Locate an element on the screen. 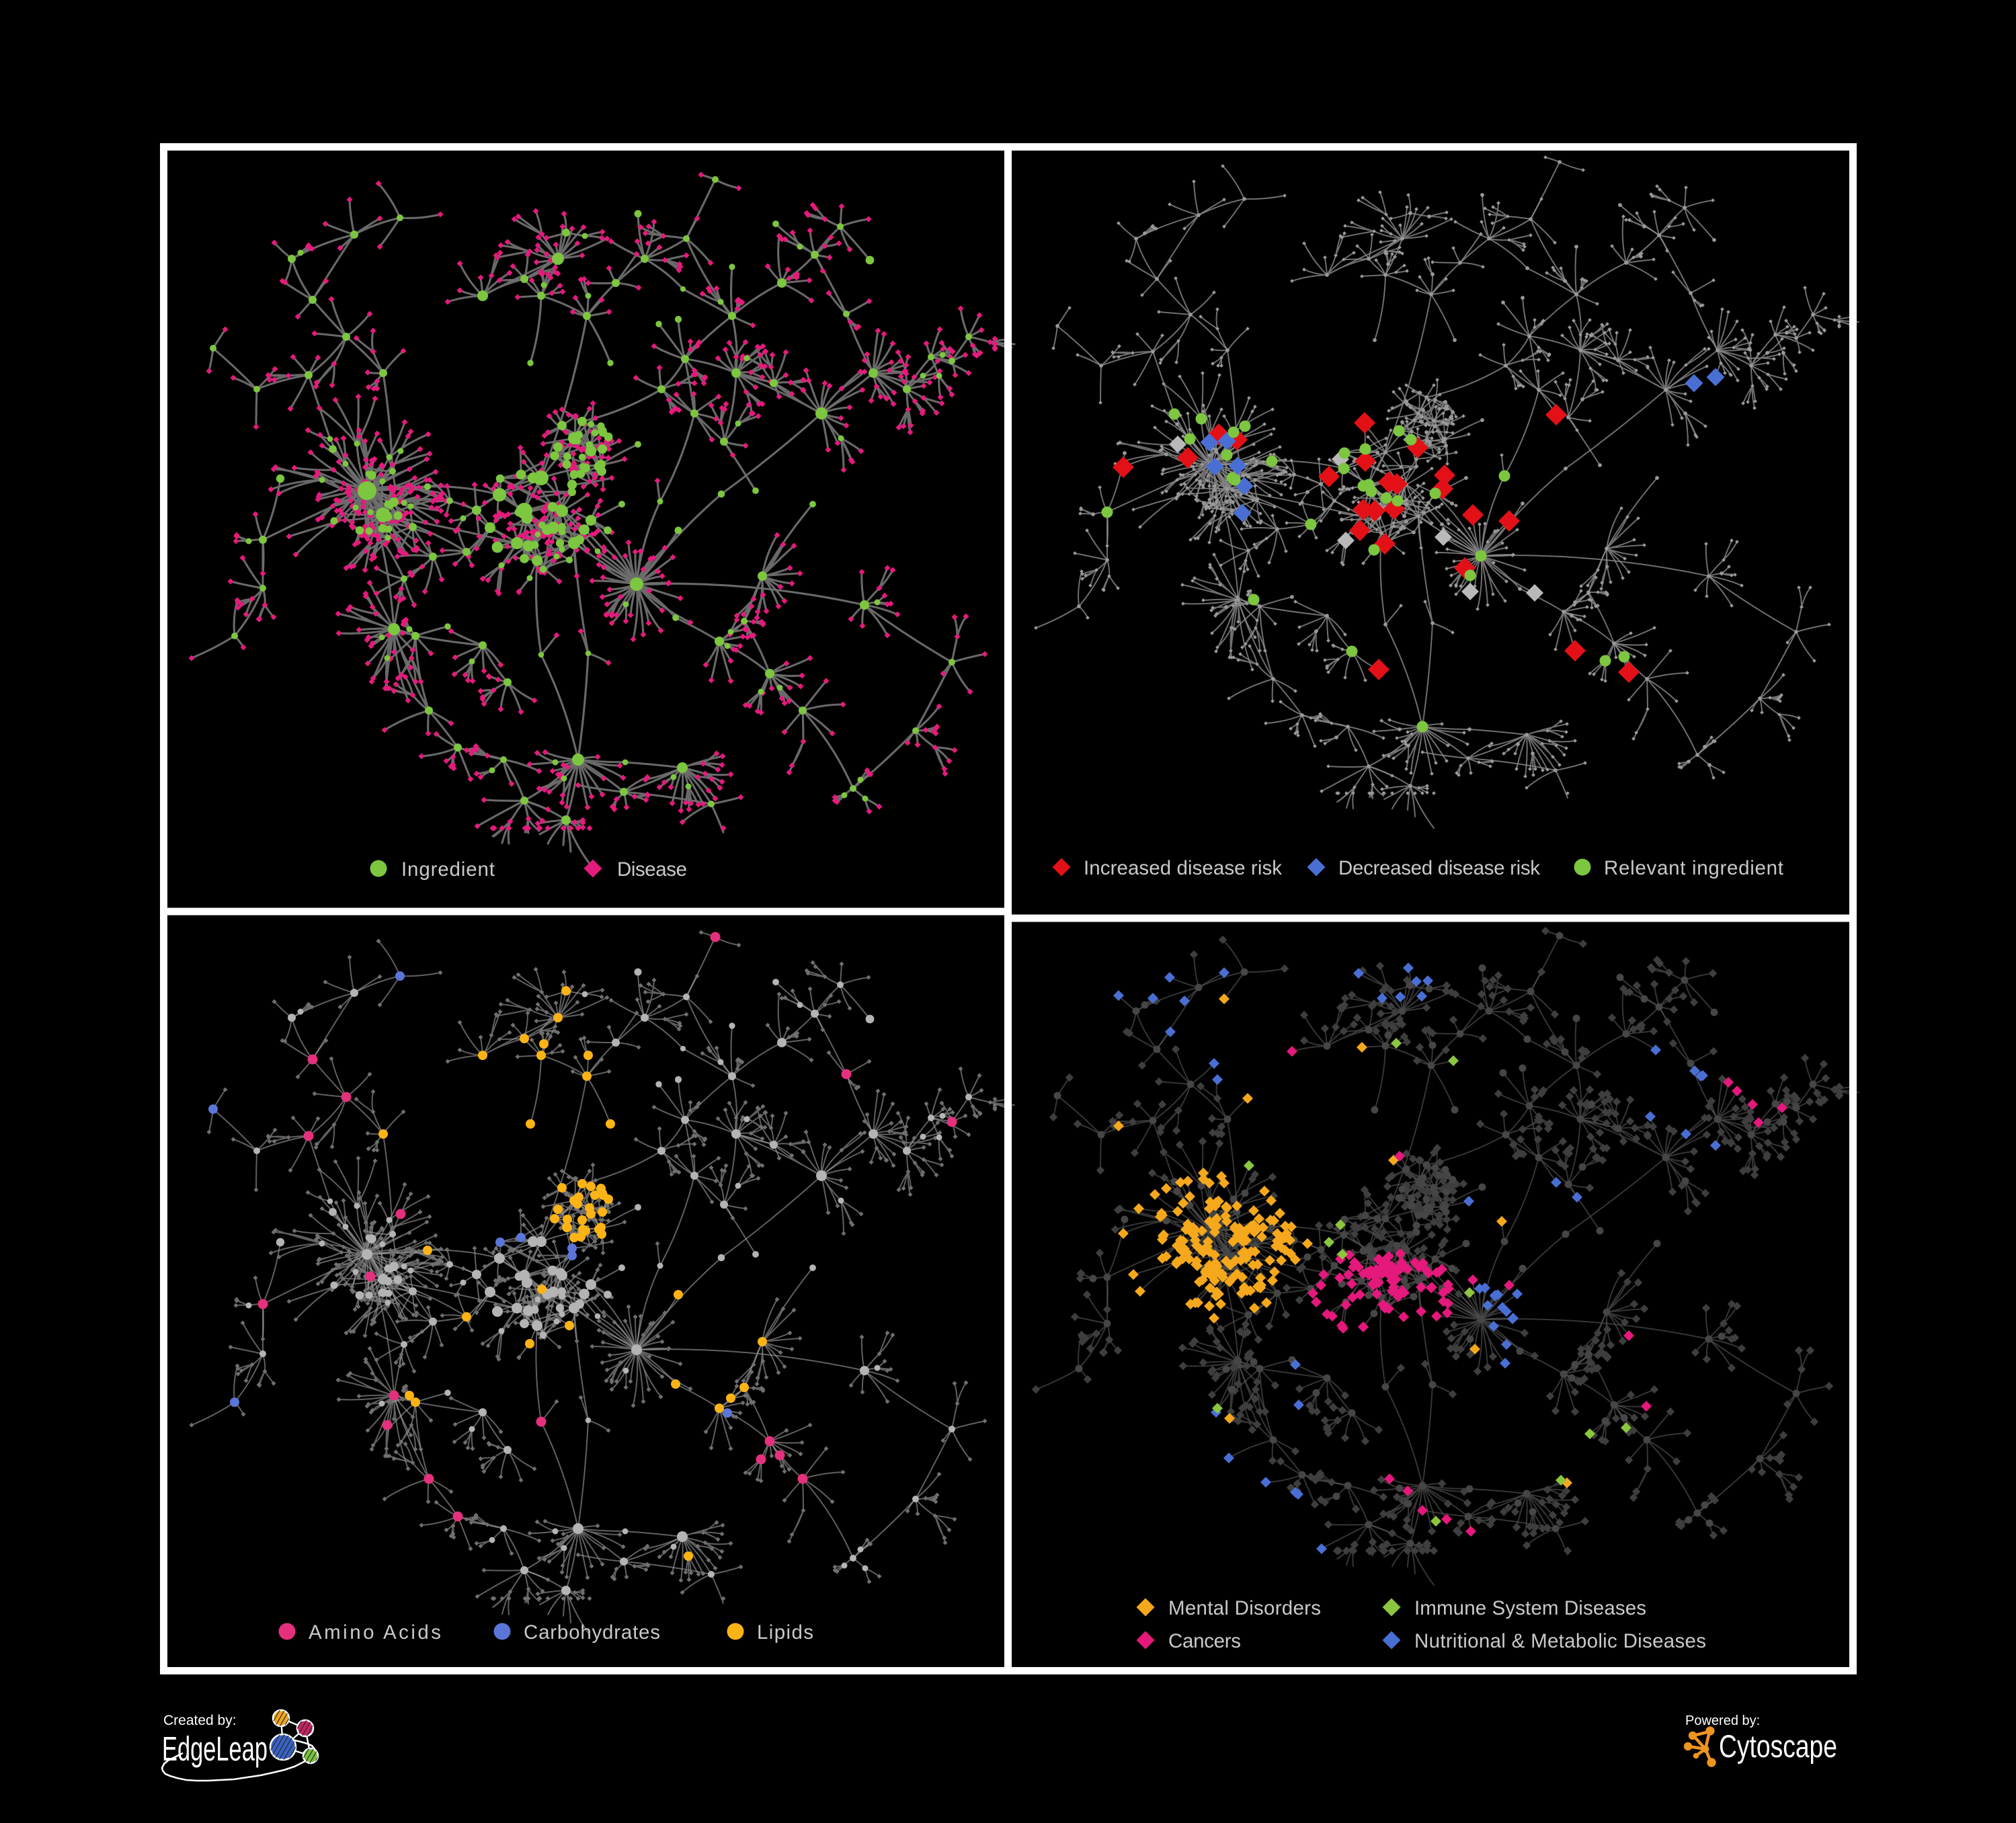 This screenshot has width=2016, height=1823. svg-text: Relevant ingredient is located at coordinates (1693, 868).